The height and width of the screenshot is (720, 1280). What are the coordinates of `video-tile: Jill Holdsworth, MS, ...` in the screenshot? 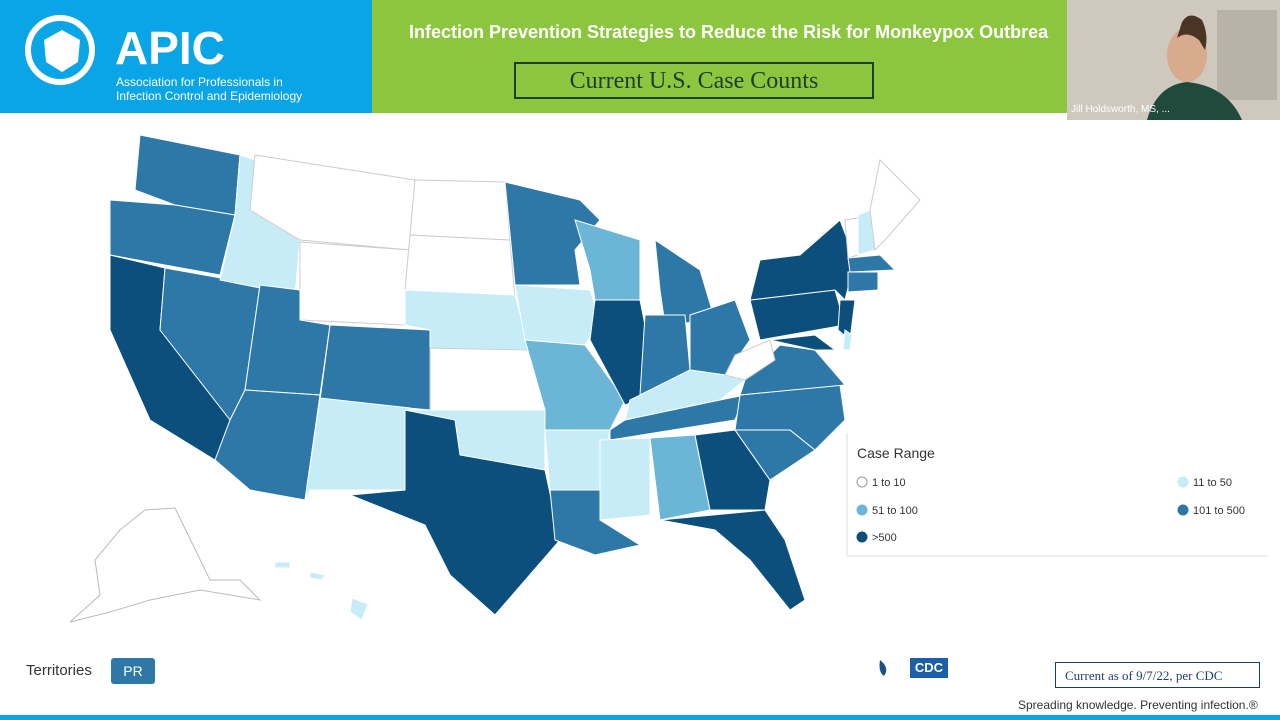 It's located at (1173, 60).